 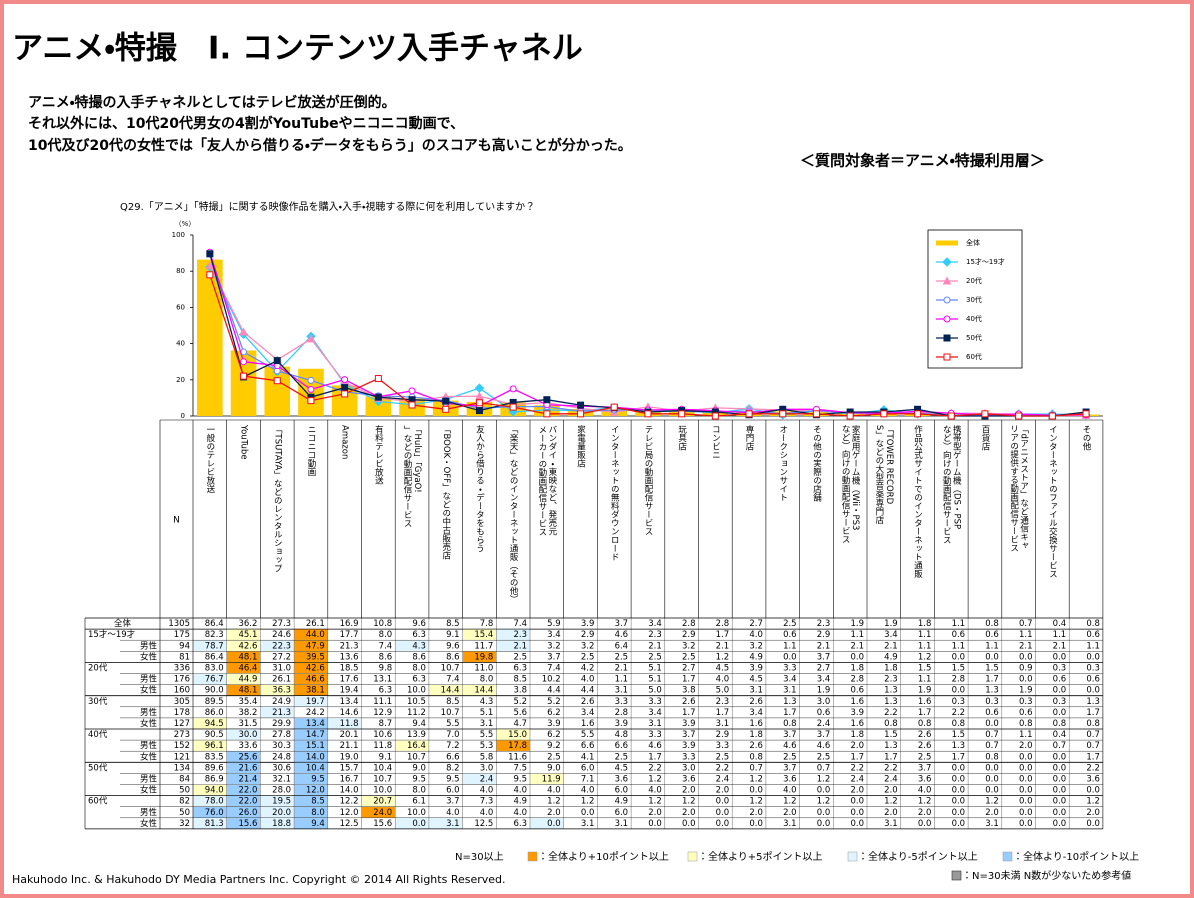 I want to click on cell-value: 1.8, so click(x=925, y=624).